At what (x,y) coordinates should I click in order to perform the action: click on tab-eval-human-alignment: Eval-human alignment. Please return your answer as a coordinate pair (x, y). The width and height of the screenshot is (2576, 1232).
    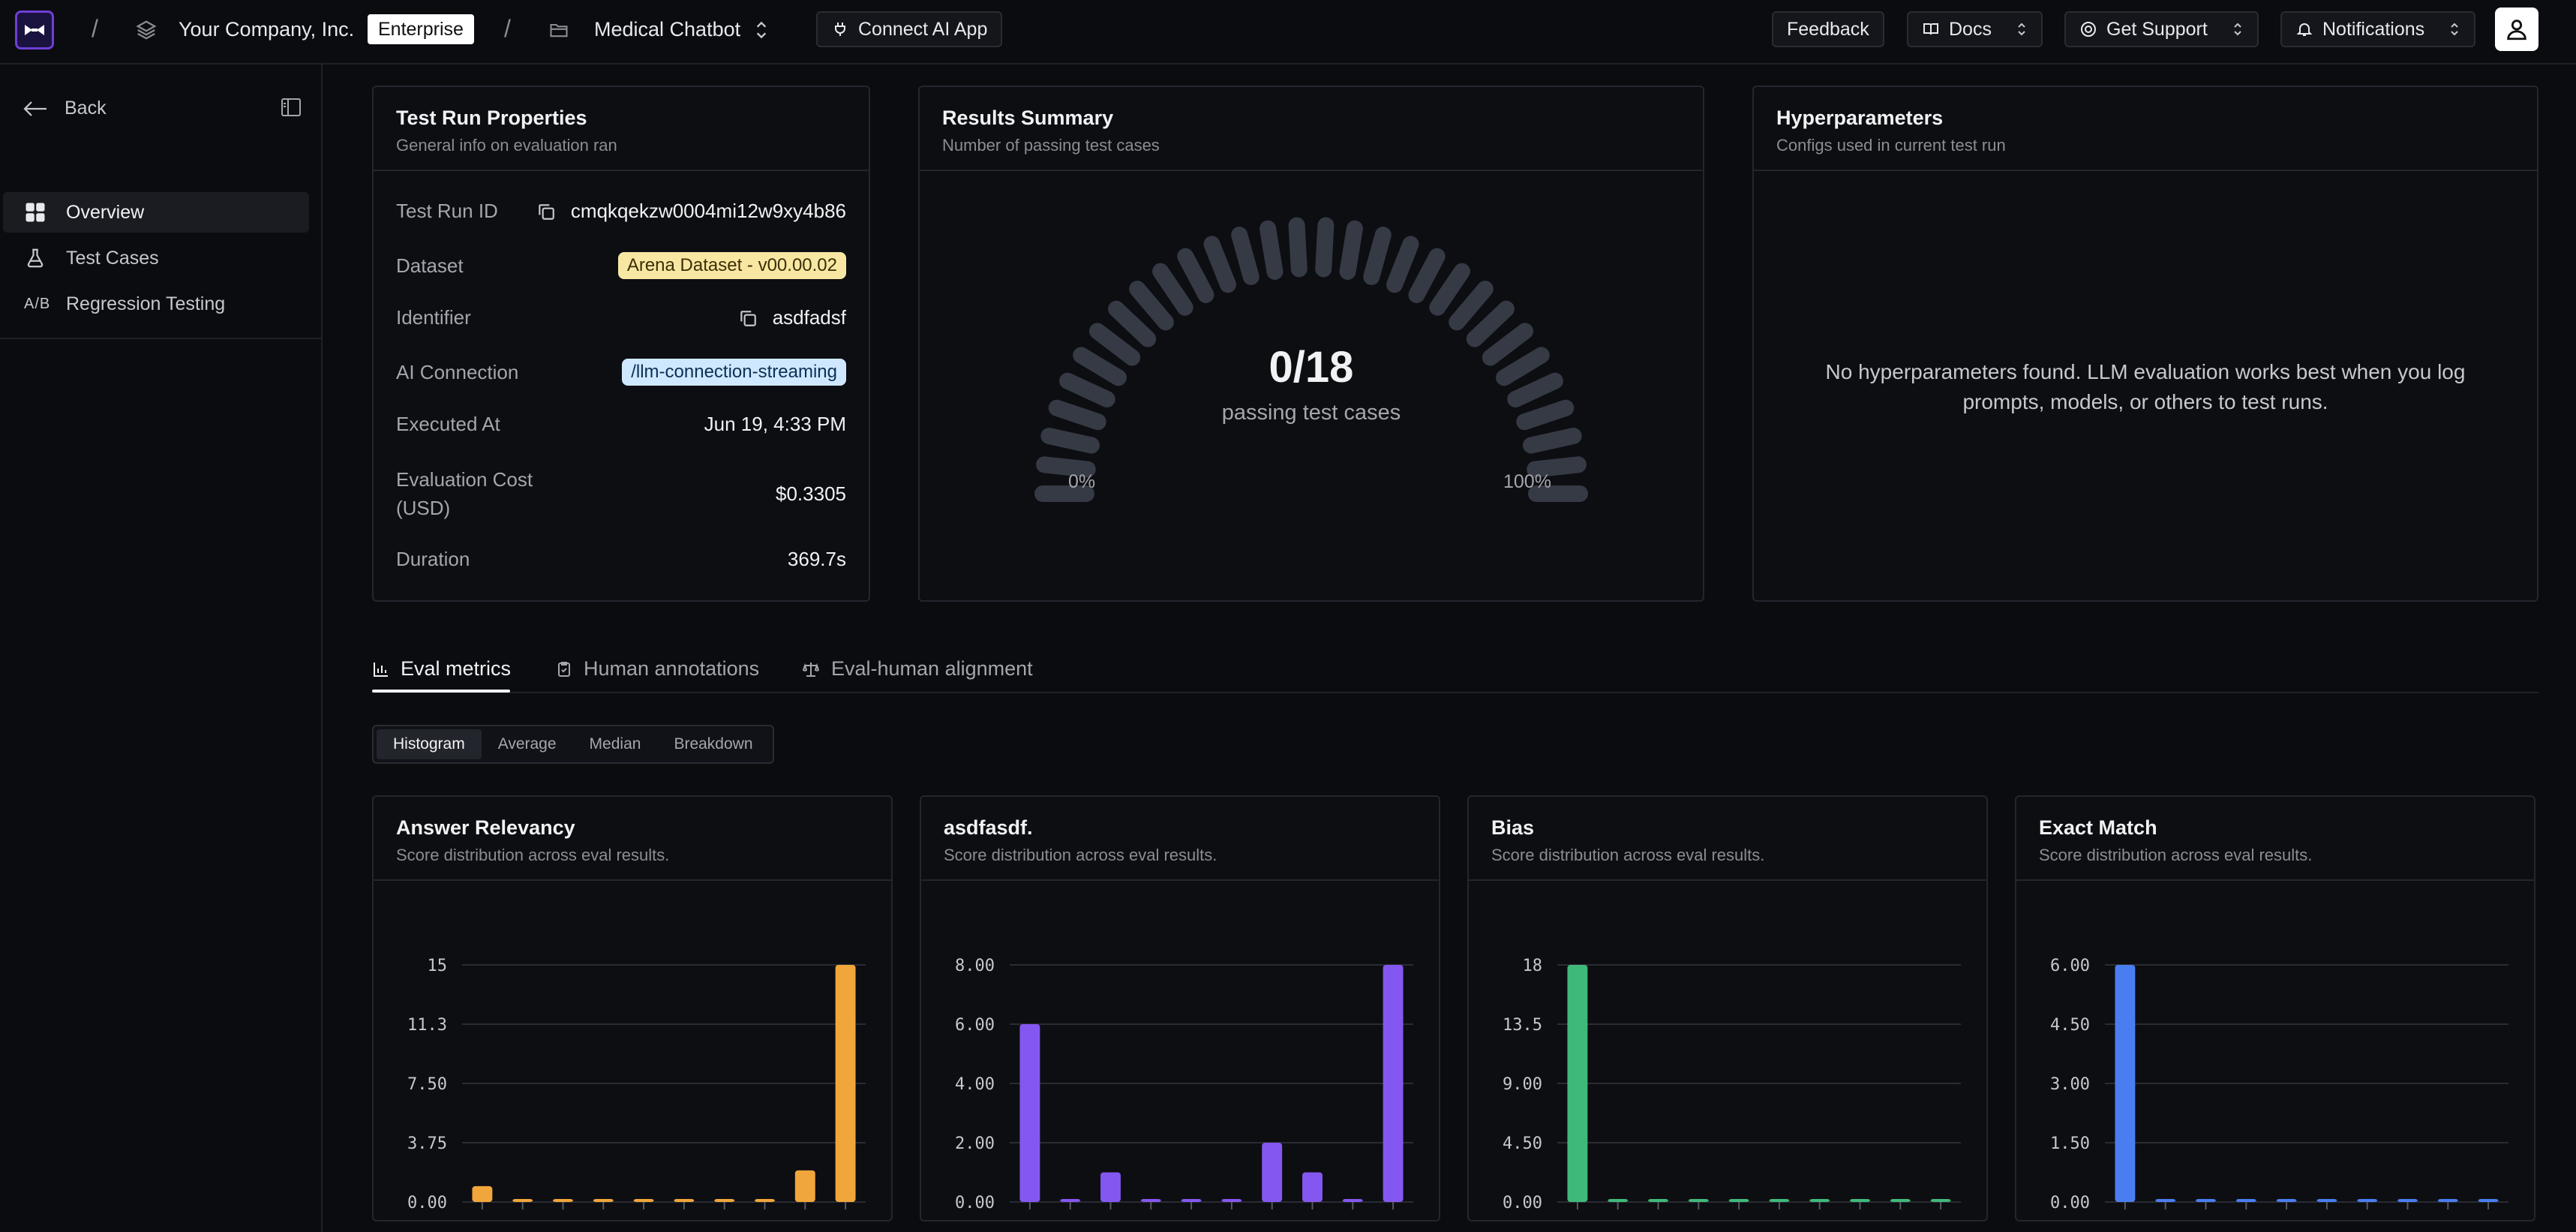
    Looking at the image, I should click on (917, 669).